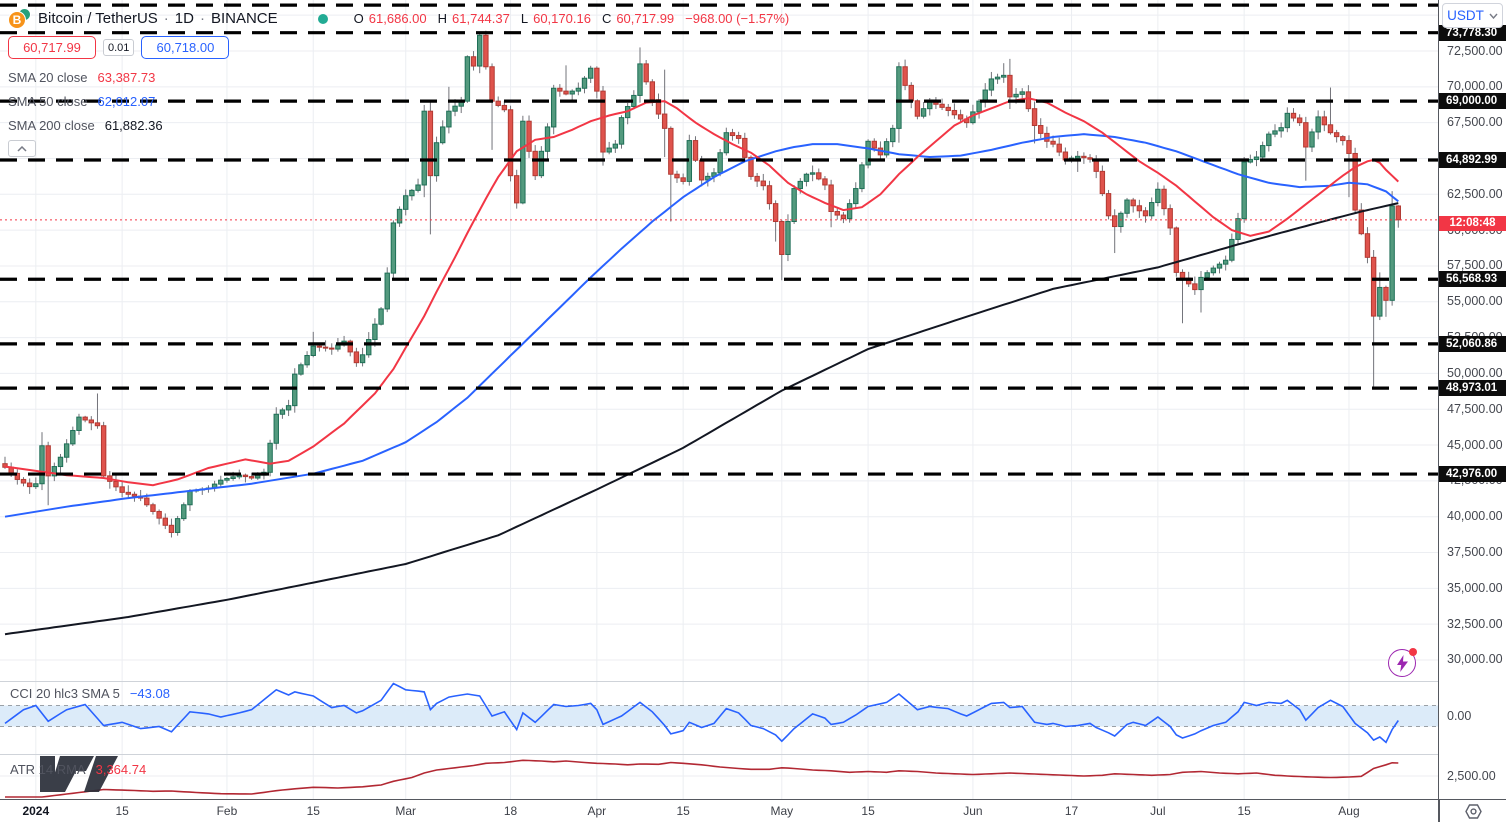 The width and height of the screenshot is (1506, 822). Describe the element at coordinates (737, 18) in the screenshot. I see `change-value: −968.00 (−1.57%)` at that location.